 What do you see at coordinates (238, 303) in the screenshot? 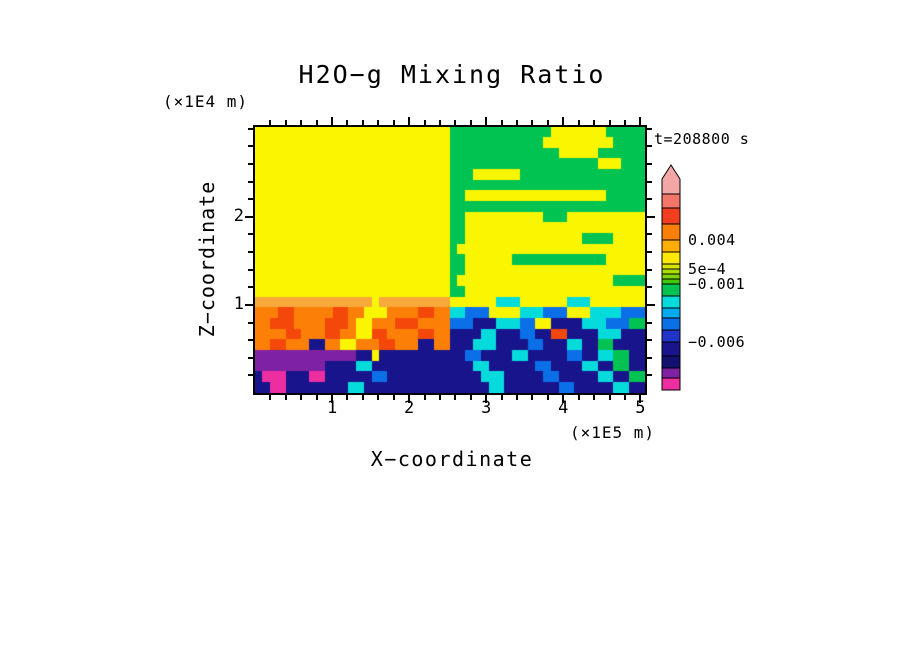
I see `z-tick-label: 1` at bounding box center [238, 303].